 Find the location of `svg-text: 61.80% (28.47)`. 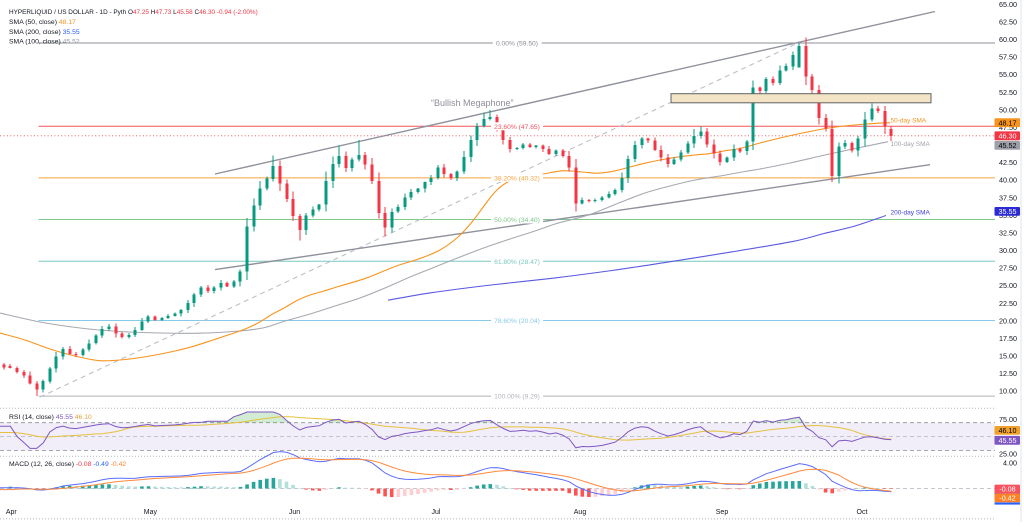

svg-text: 61.80% (28.47) is located at coordinates (517, 262).